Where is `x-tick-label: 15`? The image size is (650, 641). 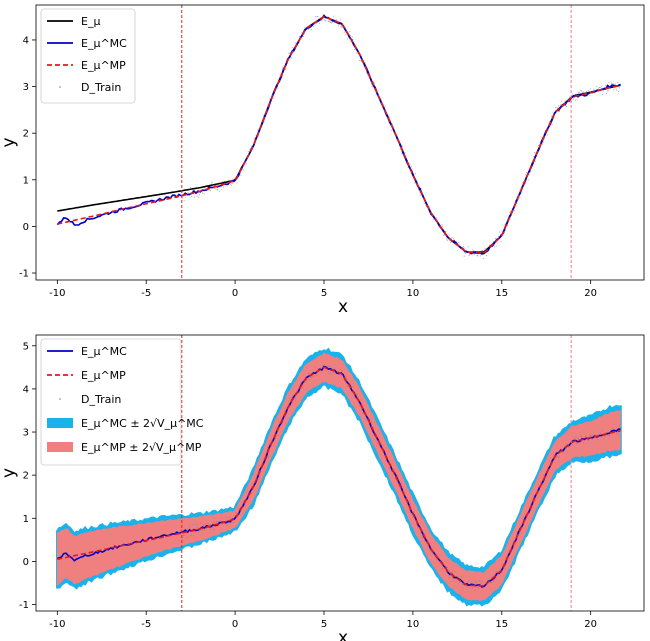 x-tick-label: 15 is located at coordinates (501, 624).